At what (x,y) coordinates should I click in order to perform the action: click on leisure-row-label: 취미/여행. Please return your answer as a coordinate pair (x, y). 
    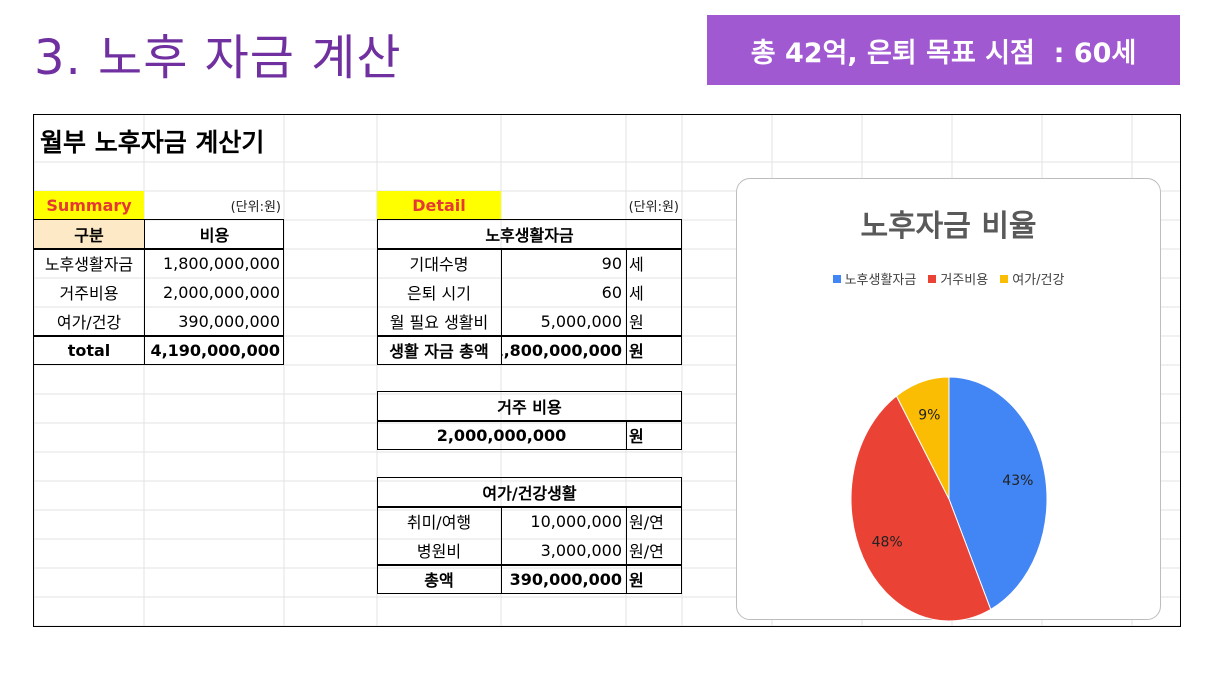
    Looking at the image, I should click on (439, 522).